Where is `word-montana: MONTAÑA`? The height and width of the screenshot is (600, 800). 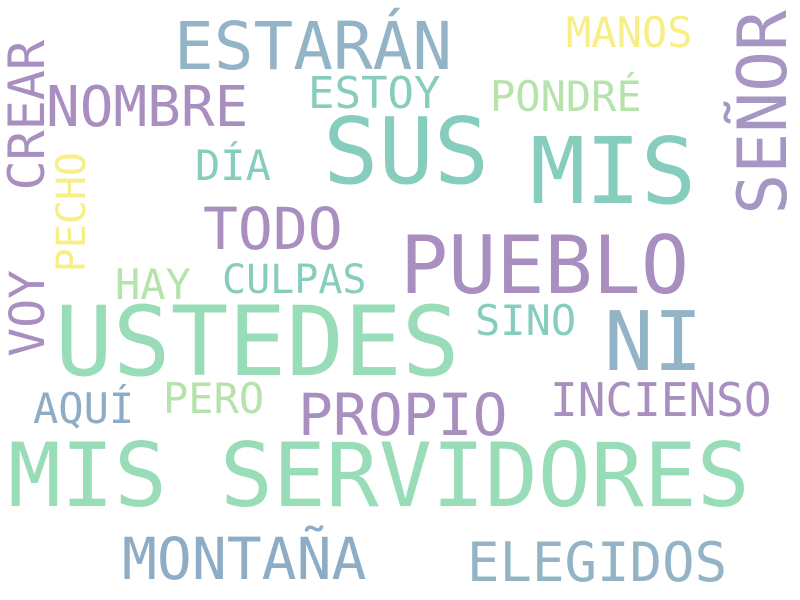 word-montana: MONTAÑA is located at coordinates (244, 559).